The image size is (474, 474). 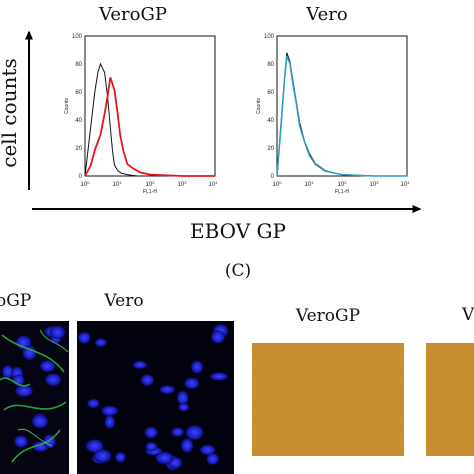 What do you see at coordinates (10, 113) in the screenshot?
I see `y-axis-label: cell counts` at bounding box center [10, 113].